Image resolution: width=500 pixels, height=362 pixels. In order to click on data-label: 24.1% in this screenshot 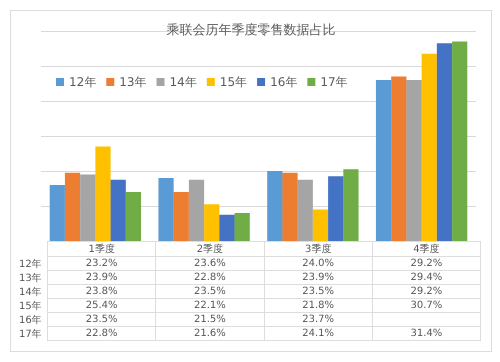, I will do `click(318, 333)`.